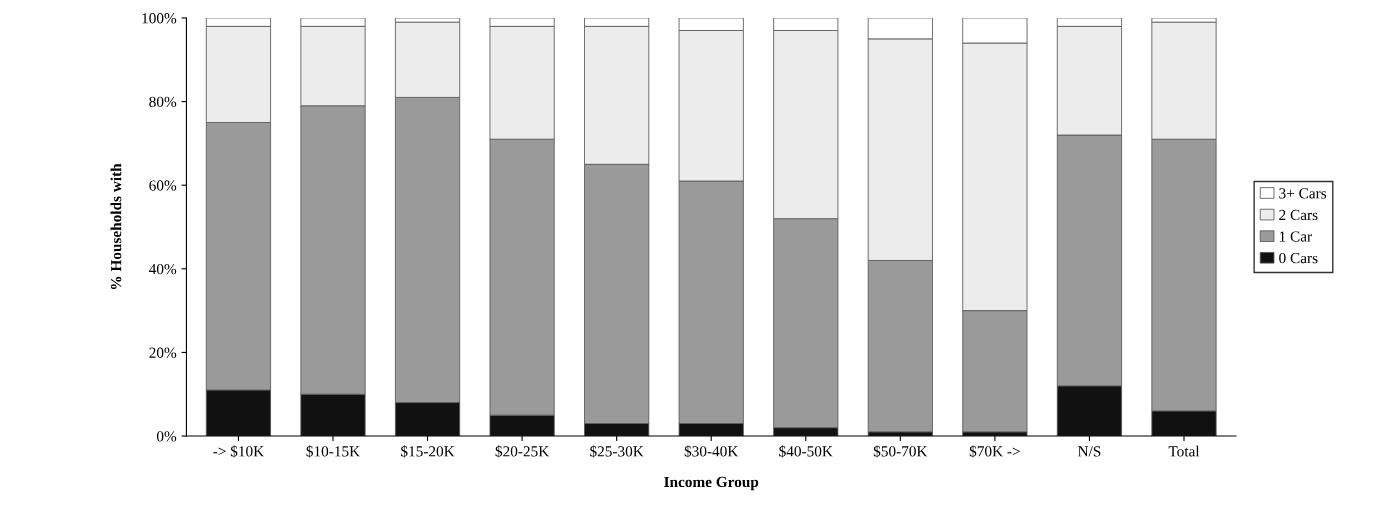  Describe the element at coordinates (166, 436) in the screenshot. I see `y-tick-label: 0%` at that location.